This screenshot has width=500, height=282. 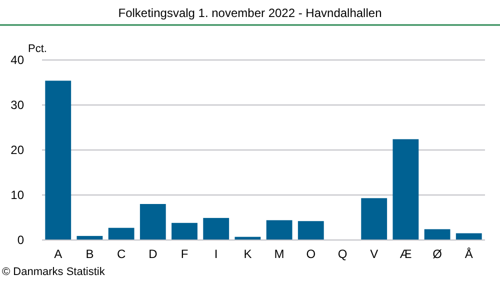 What do you see at coordinates (17, 150) in the screenshot?
I see `y-tick-label: 20` at bounding box center [17, 150].